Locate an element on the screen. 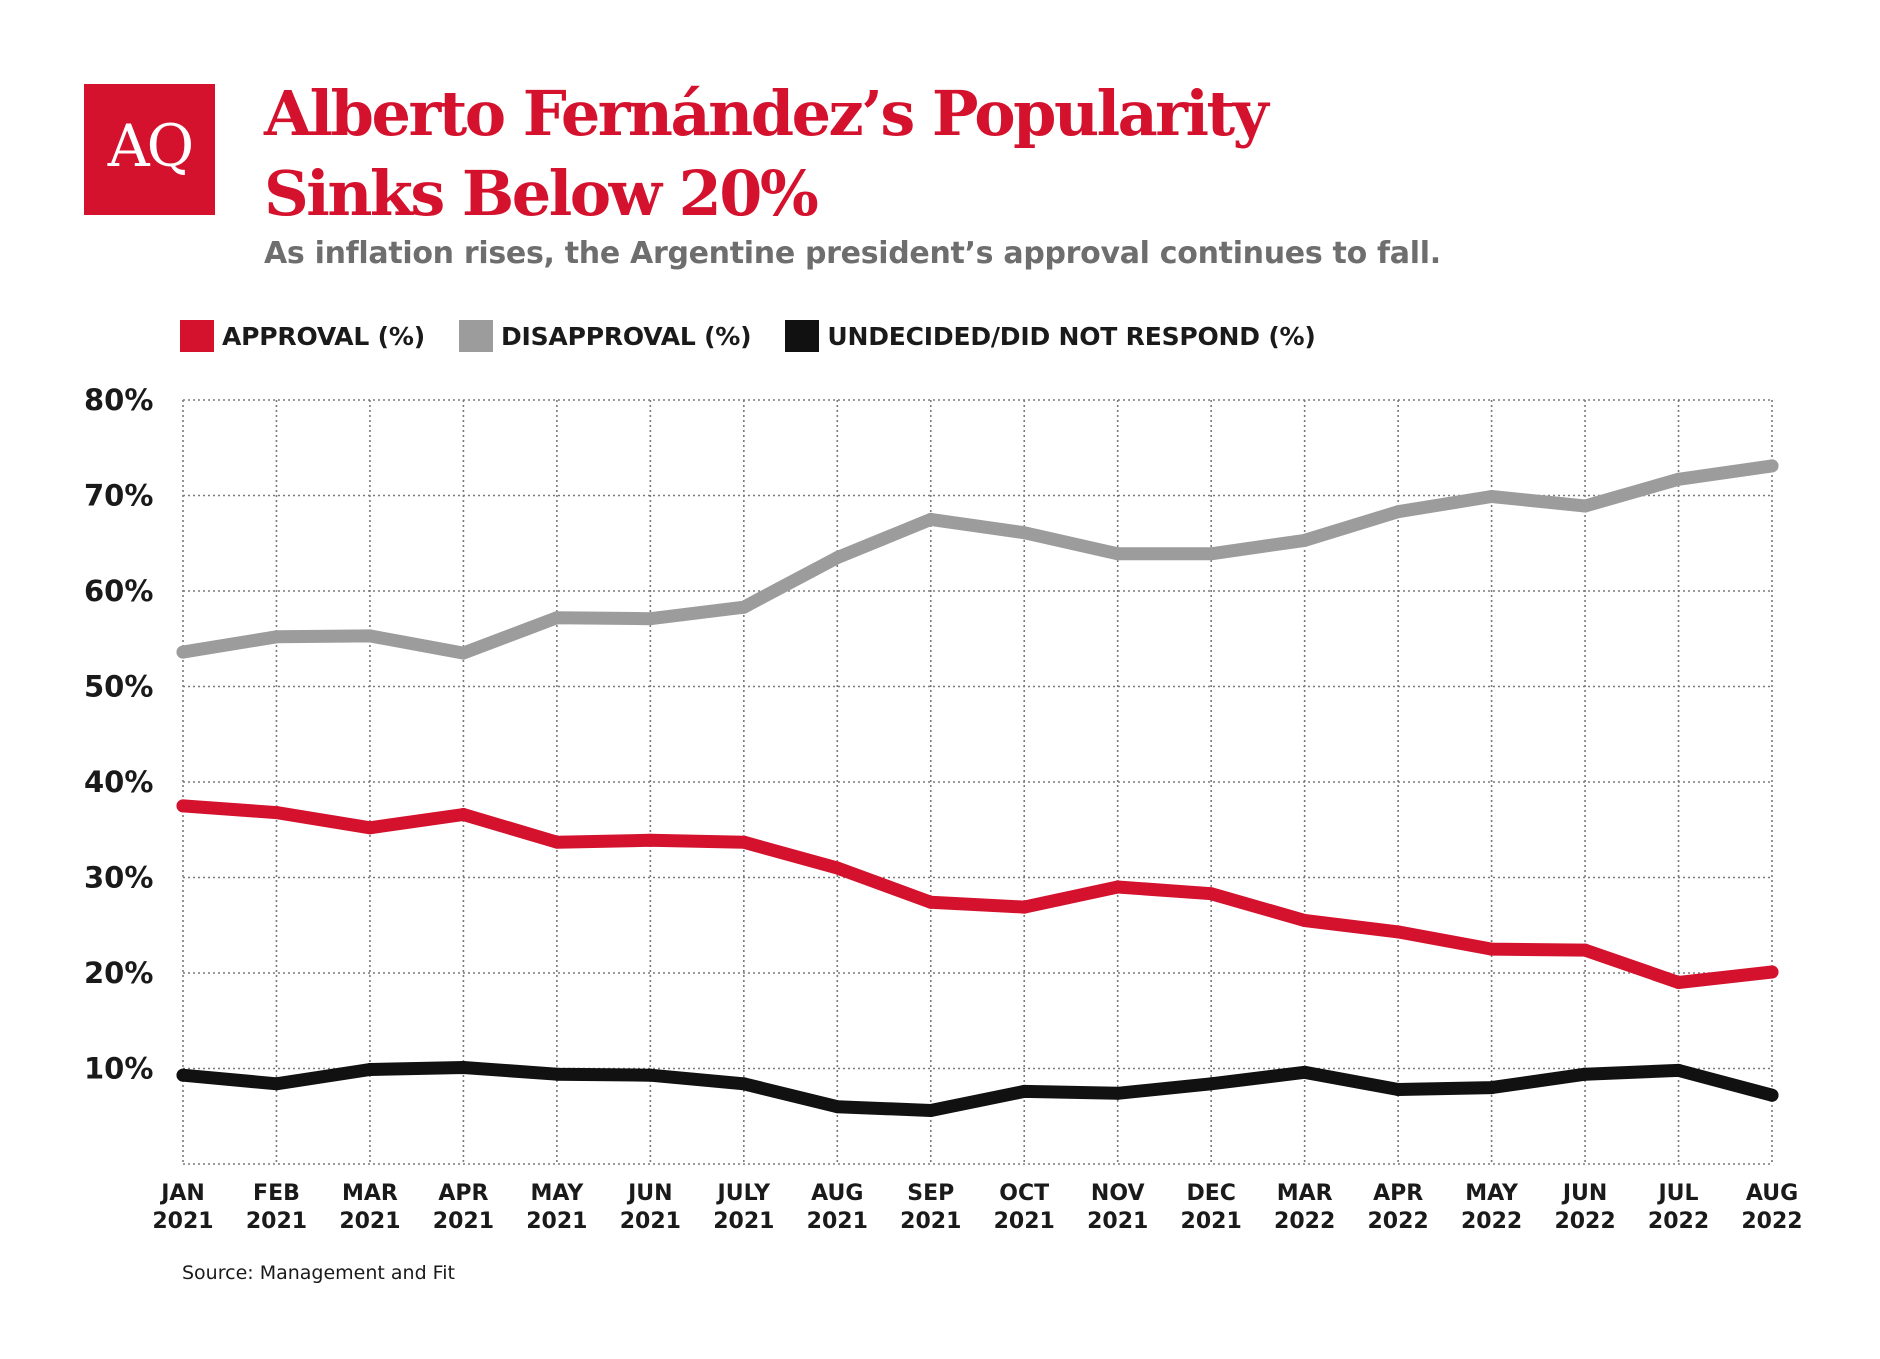  chart-title-line-1: Alberto Fernández’s Popularity is located at coordinates (766, 113).